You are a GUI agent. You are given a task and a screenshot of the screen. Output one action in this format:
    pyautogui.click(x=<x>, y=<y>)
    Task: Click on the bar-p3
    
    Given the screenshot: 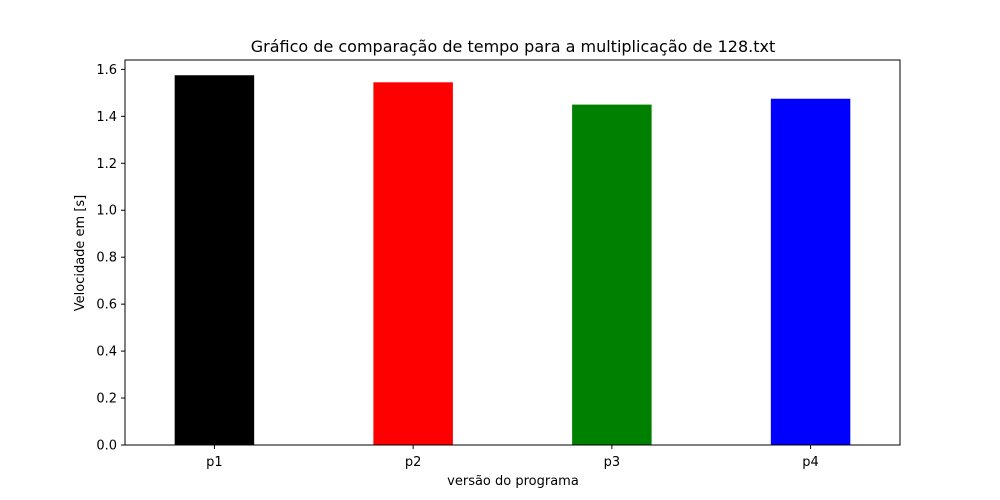 What is the action you would take?
    pyautogui.click(x=612, y=274)
    